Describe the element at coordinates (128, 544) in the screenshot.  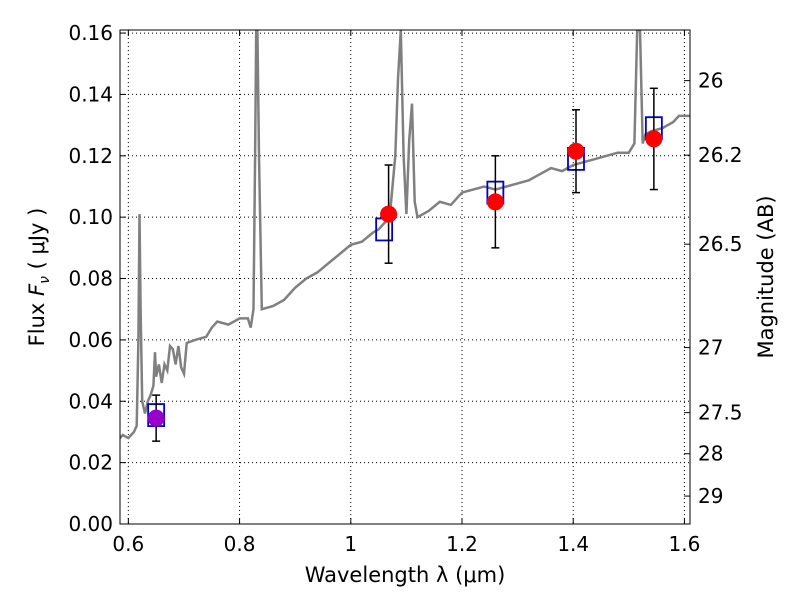
I see `x-tick-label: 0.6` at that location.